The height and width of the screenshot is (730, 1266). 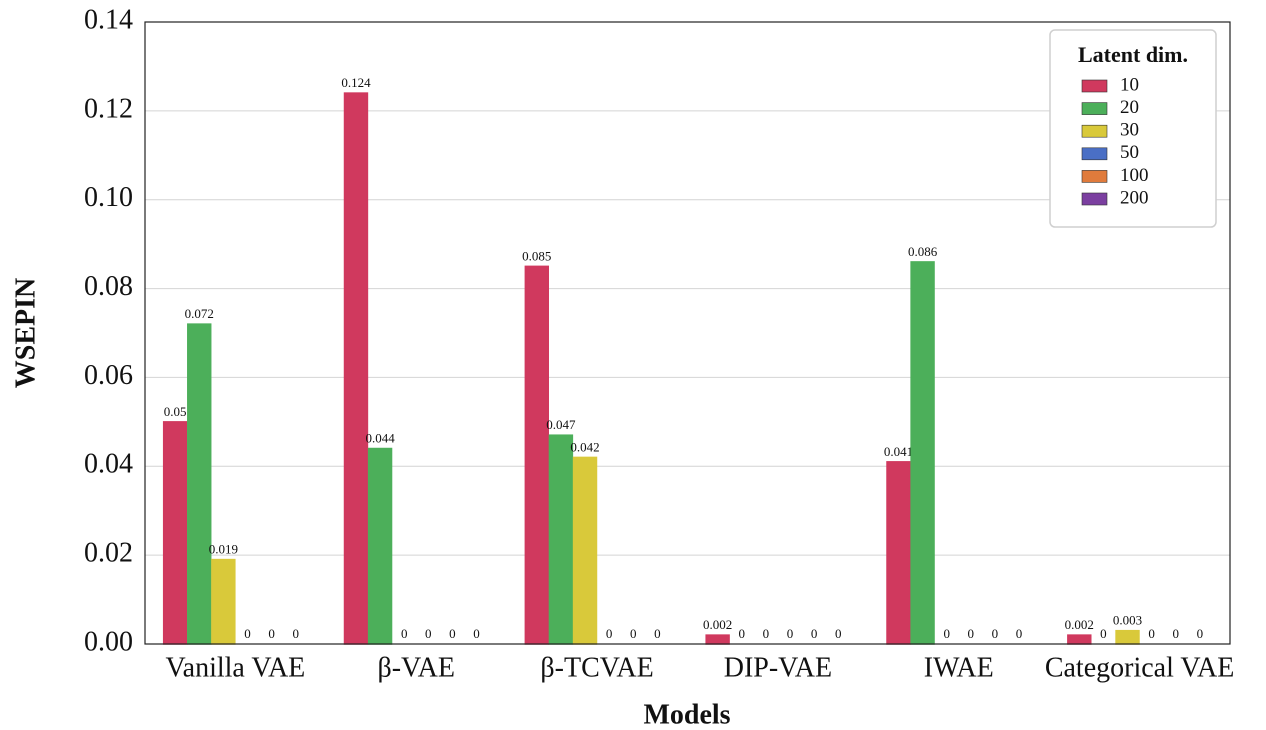 What do you see at coordinates (108, 375) in the screenshot?
I see `y-tick-label: 0.06` at bounding box center [108, 375].